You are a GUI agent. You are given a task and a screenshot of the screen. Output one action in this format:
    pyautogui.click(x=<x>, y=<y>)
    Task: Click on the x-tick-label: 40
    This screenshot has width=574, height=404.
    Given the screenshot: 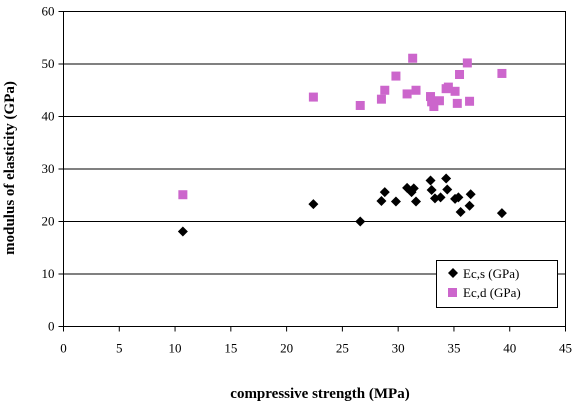 What is the action you would take?
    pyautogui.click(x=509, y=348)
    